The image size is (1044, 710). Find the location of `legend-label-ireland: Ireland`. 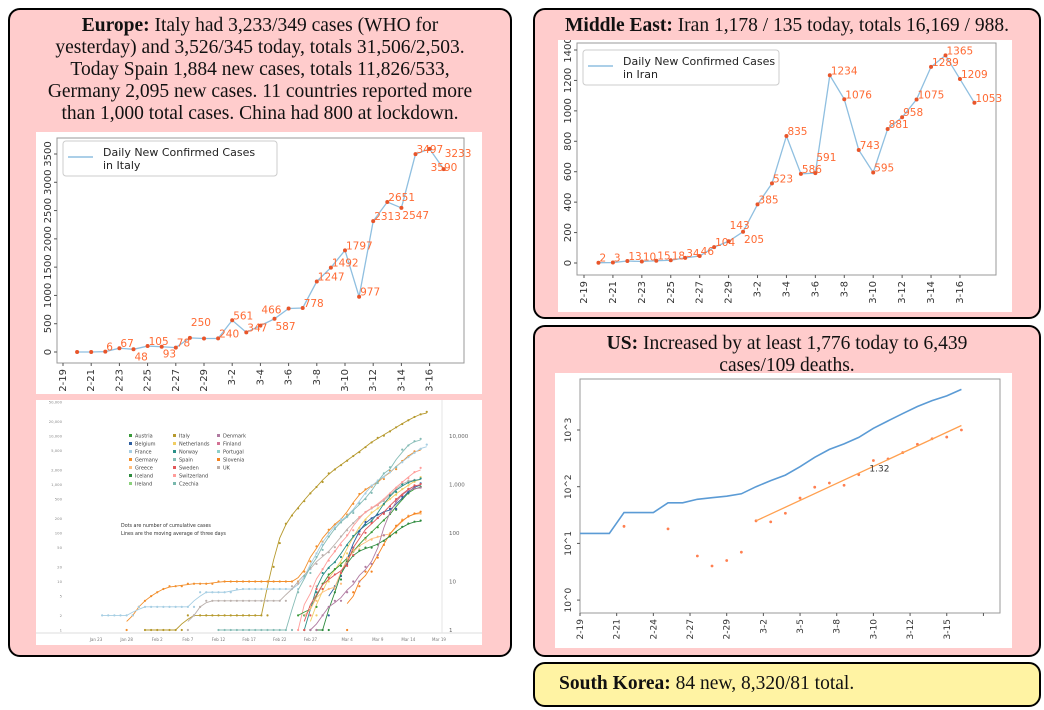

legend-label-ireland: Ireland is located at coordinates (143, 485).